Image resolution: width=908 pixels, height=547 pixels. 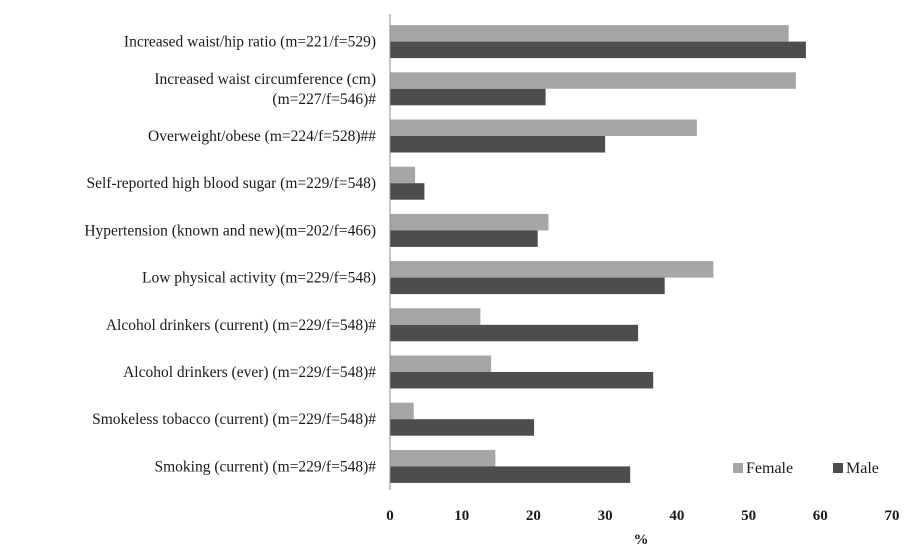 What do you see at coordinates (324, 99) in the screenshot?
I see `category-label: (m=227/f=546)#` at bounding box center [324, 99].